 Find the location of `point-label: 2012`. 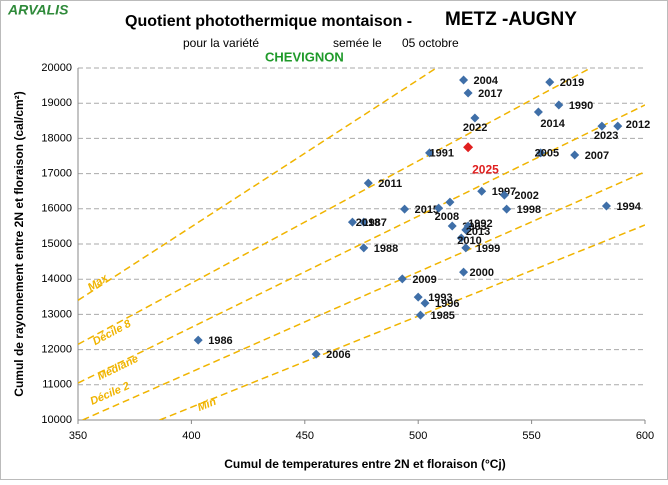

point-label: 2012 is located at coordinates (638, 125).